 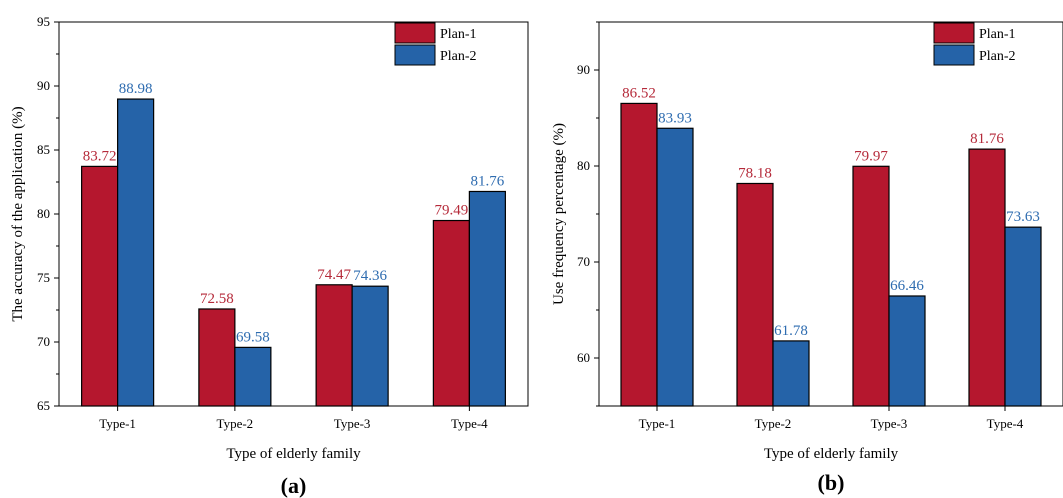 What do you see at coordinates (583, 357) in the screenshot?
I see `y-tick-label: 60` at bounding box center [583, 357].